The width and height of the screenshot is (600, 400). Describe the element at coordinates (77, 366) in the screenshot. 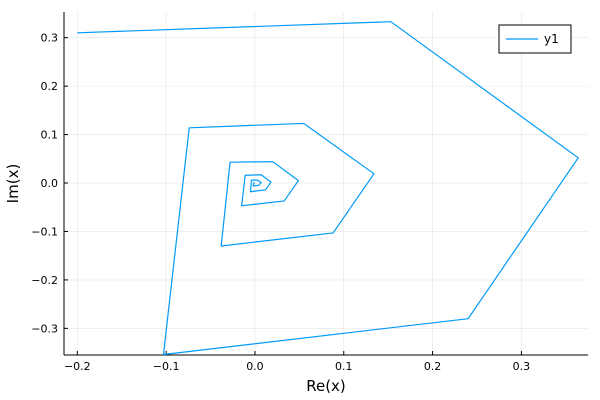

I see `x-tick-label: −0.2` at that location.